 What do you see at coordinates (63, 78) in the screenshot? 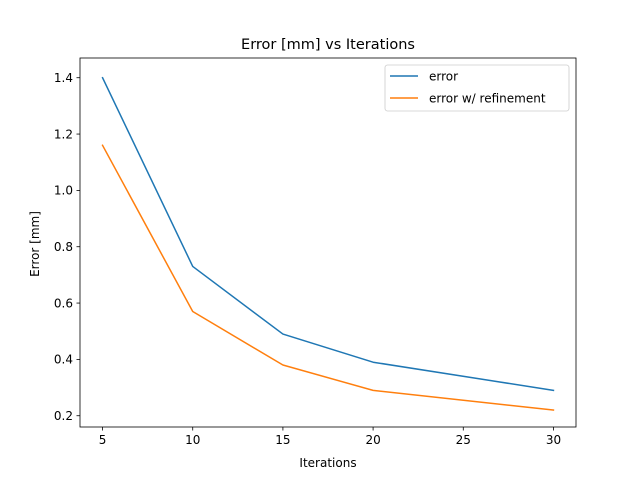
I see `y-tick-label: 1.4` at bounding box center [63, 78].